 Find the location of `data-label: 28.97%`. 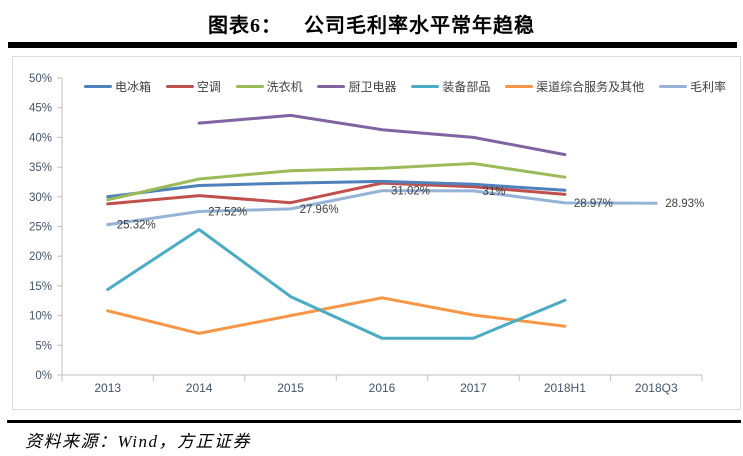

data-label: 28.97% is located at coordinates (593, 204).